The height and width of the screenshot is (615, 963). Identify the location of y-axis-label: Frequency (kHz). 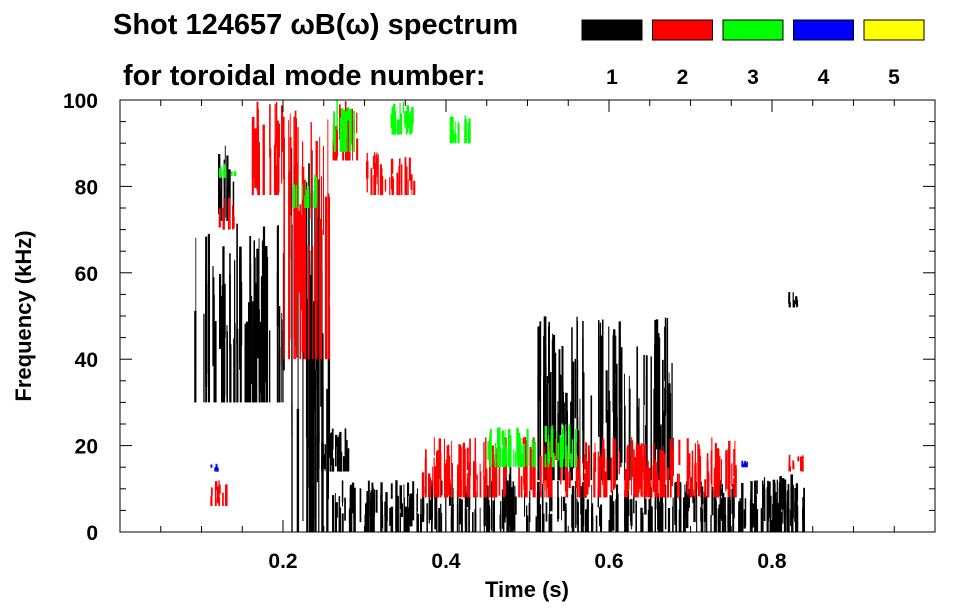
(23, 315).